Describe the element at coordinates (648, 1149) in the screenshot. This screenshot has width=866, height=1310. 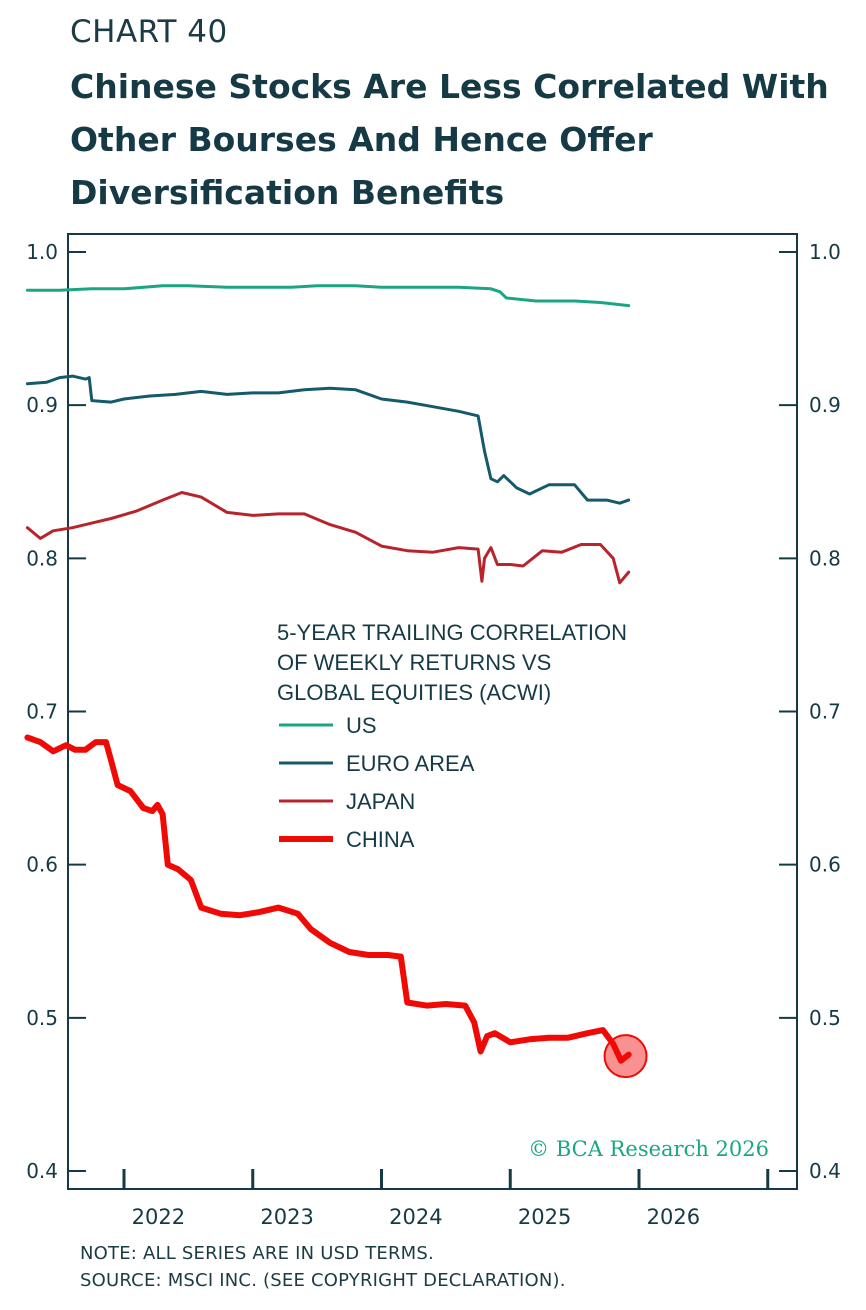
I see `bca-watermark: © BCA Research 2026` at that location.